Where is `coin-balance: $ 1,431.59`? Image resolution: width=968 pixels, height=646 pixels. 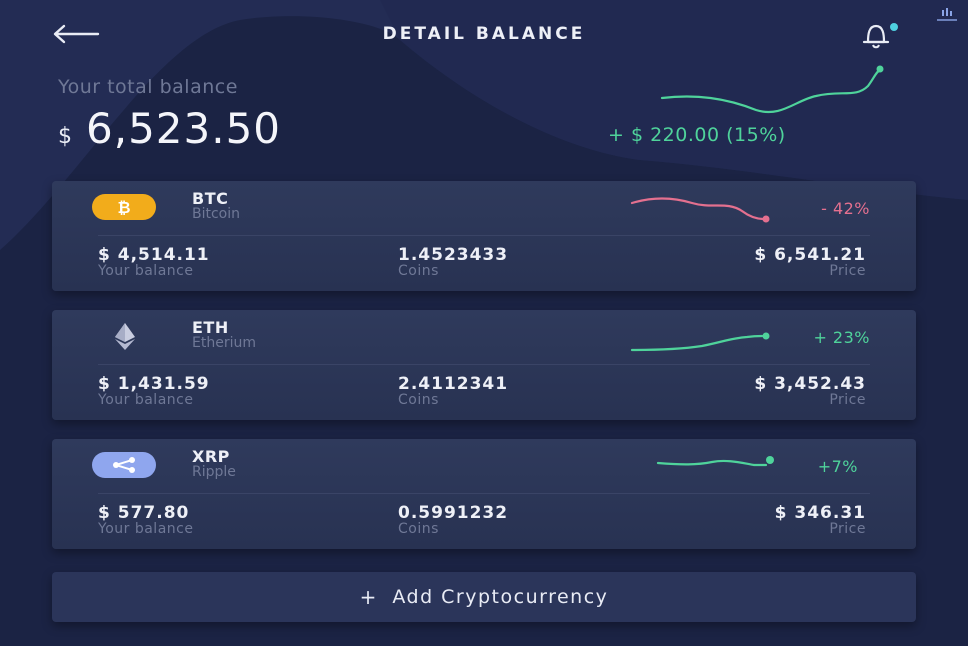
coin-balance: $ 1,431.59 is located at coordinates (154, 384).